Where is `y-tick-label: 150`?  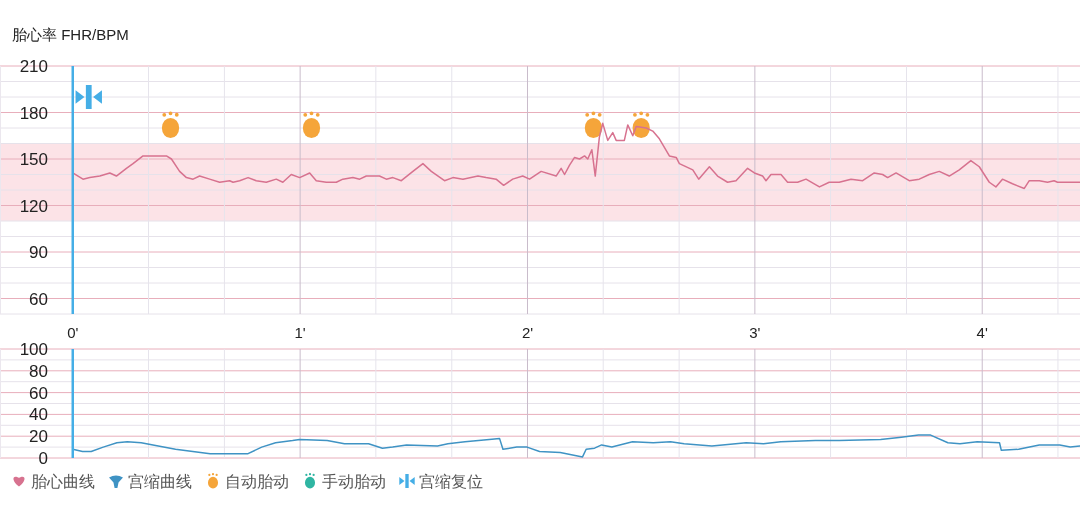
y-tick-label: 150 is located at coordinates (33, 159).